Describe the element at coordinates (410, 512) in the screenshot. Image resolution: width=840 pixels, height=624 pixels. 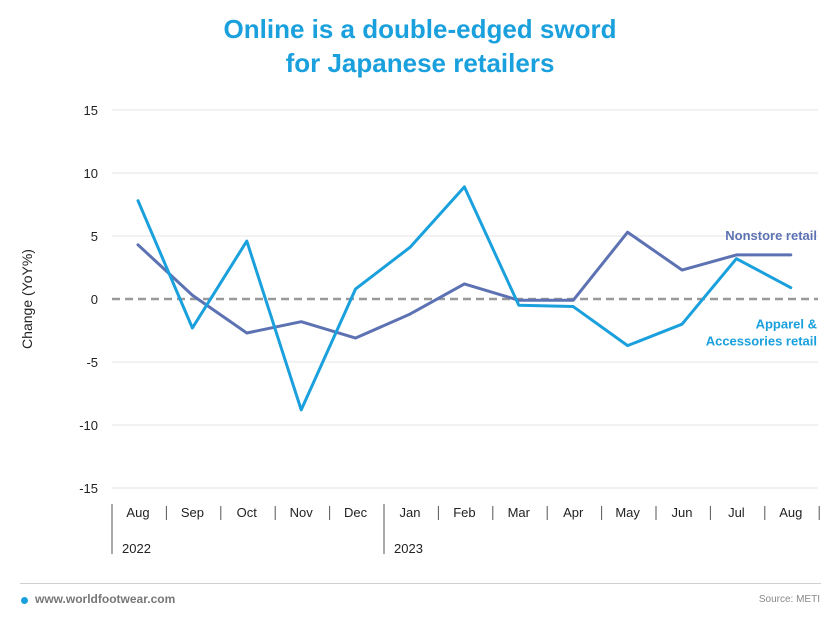
I see `x-tick-label: Jan` at that location.